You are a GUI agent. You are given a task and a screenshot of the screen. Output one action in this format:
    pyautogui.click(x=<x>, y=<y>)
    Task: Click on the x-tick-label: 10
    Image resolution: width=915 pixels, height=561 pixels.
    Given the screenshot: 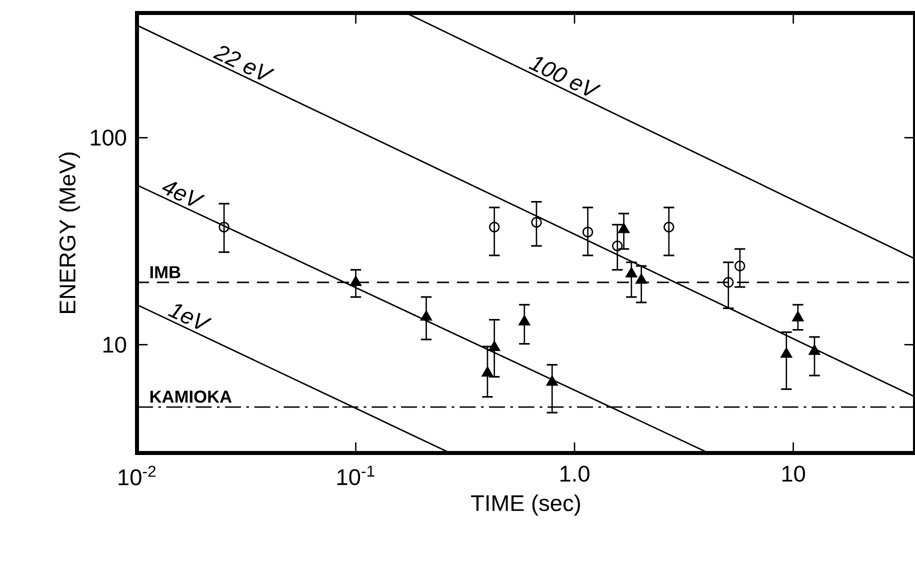 What is the action you would take?
    pyautogui.click(x=794, y=474)
    